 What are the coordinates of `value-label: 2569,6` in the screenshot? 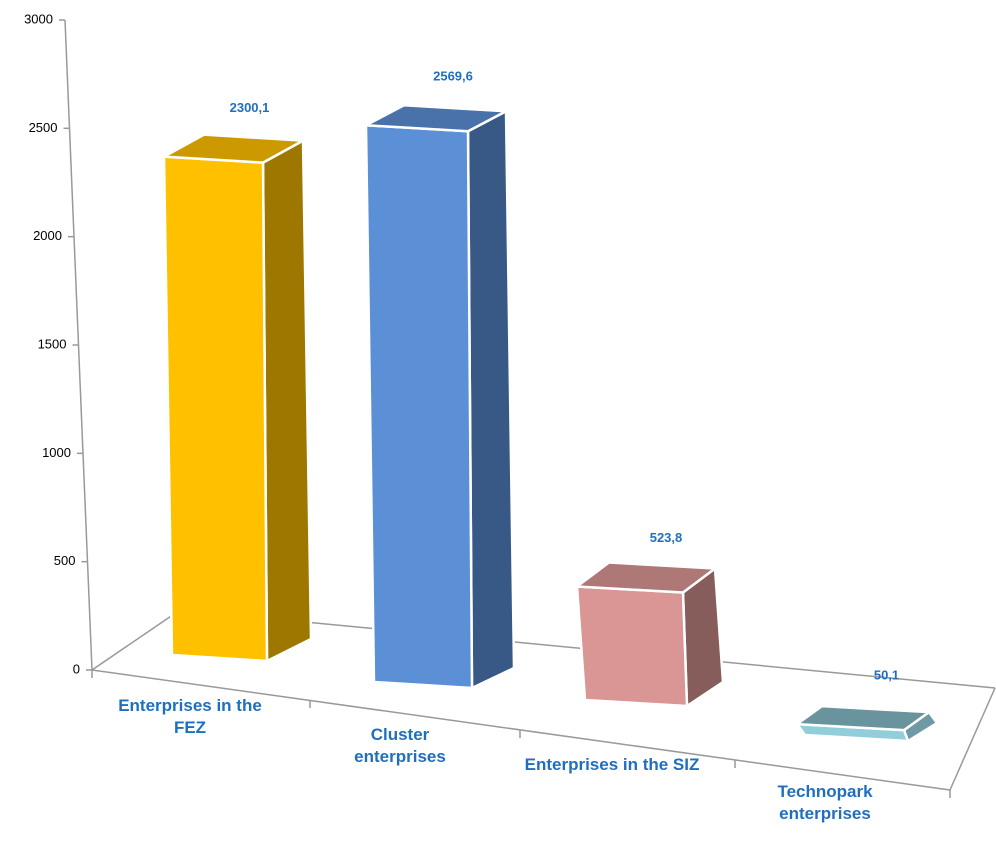 It's located at (453, 76).